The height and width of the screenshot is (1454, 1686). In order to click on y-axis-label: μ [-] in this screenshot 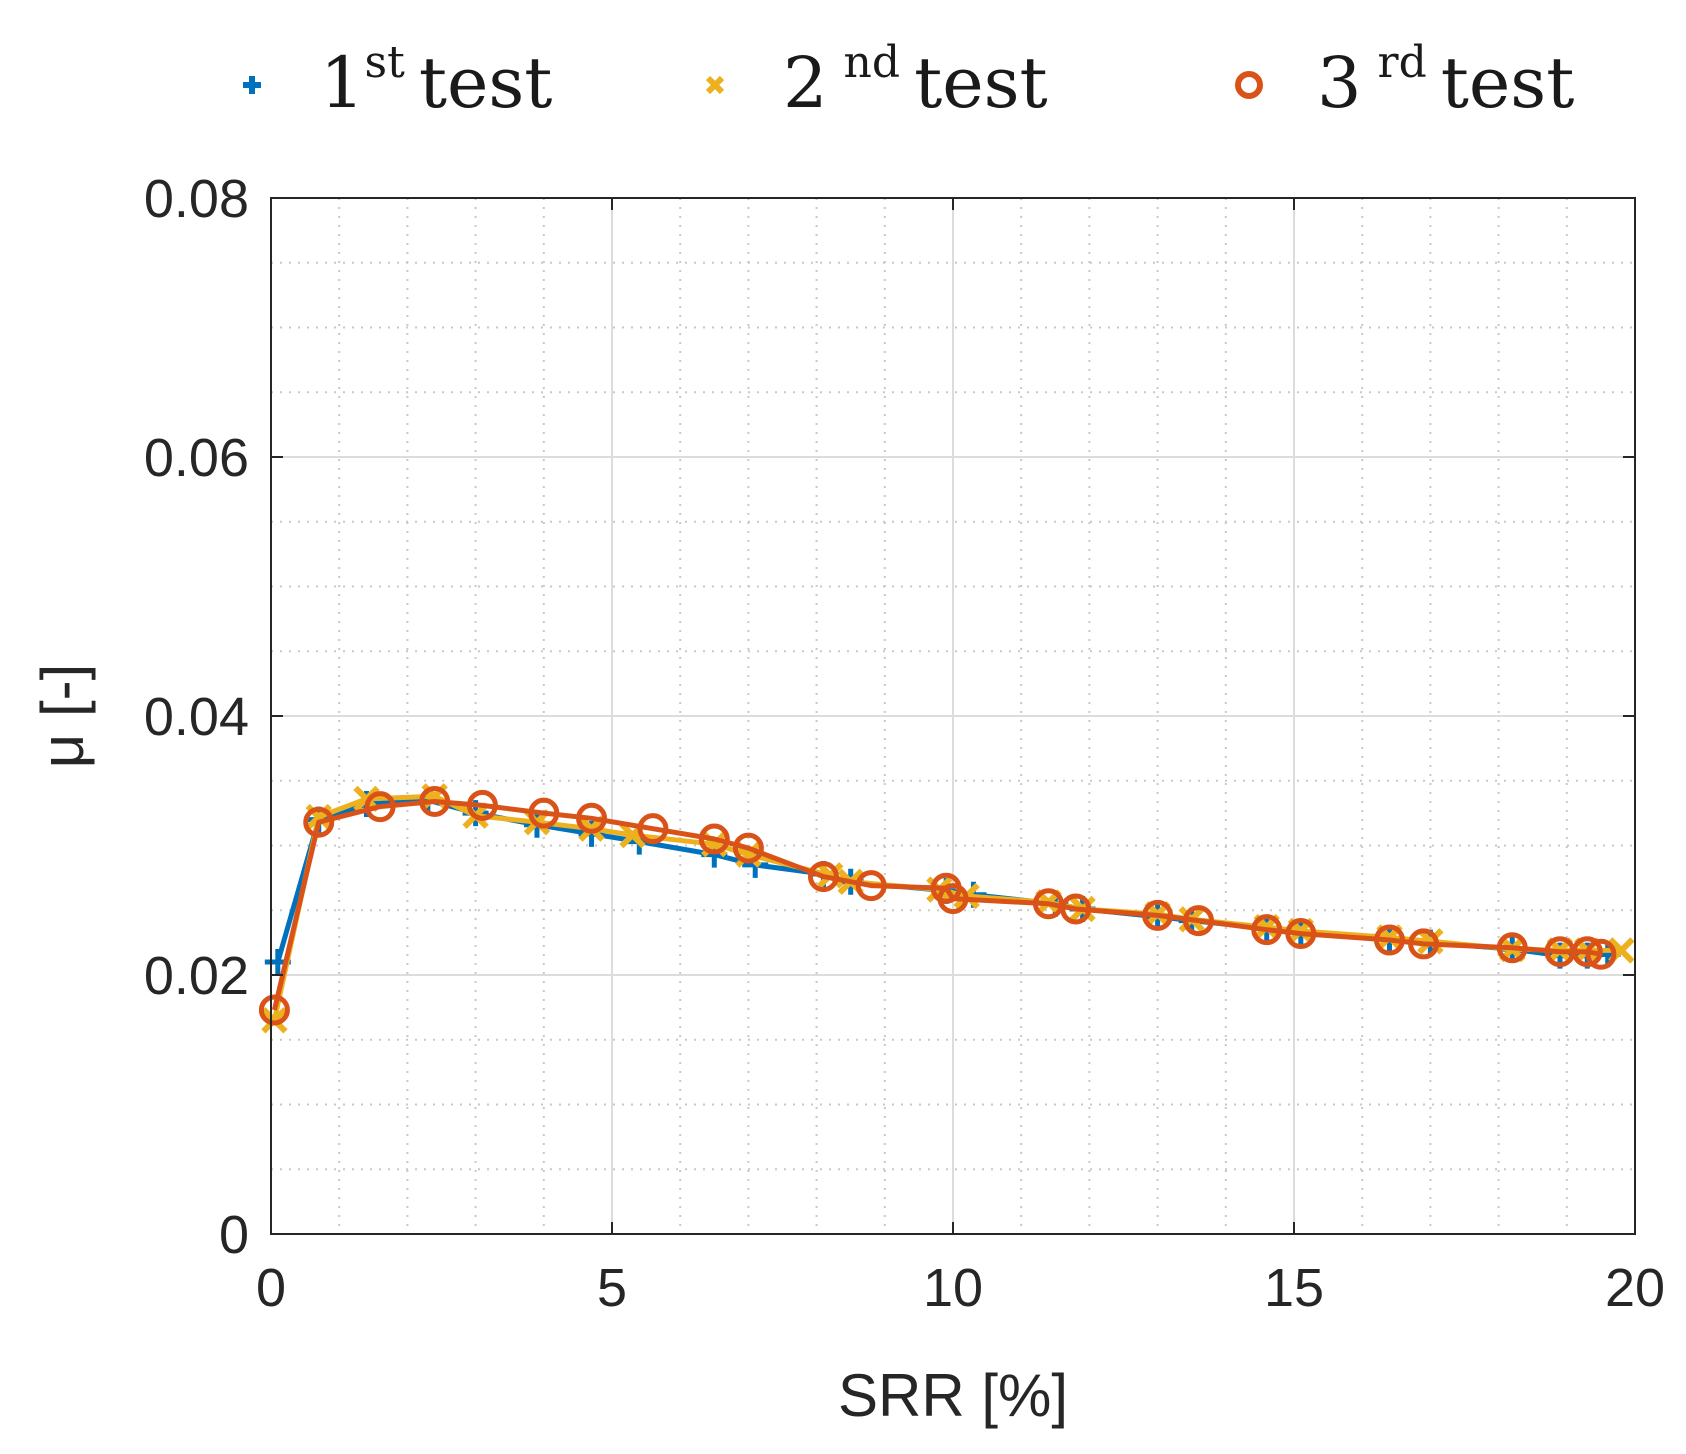, I will do `click(62, 716)`.